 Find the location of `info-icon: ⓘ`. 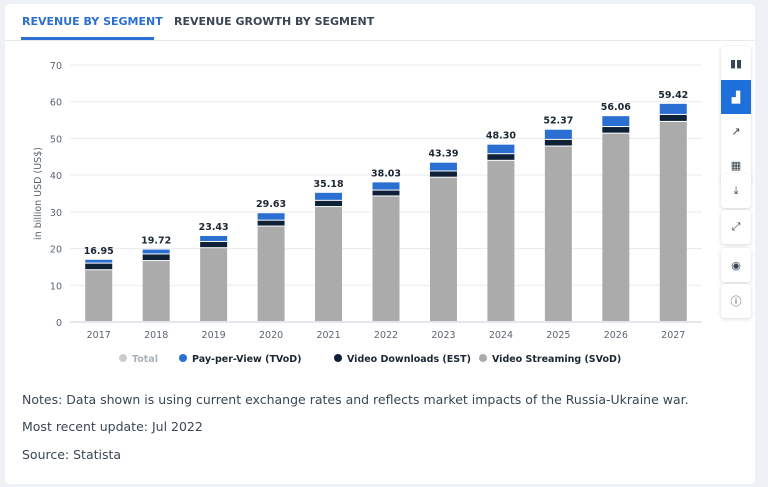

info-icon: ⓘ is located at coordinates (736, 301).